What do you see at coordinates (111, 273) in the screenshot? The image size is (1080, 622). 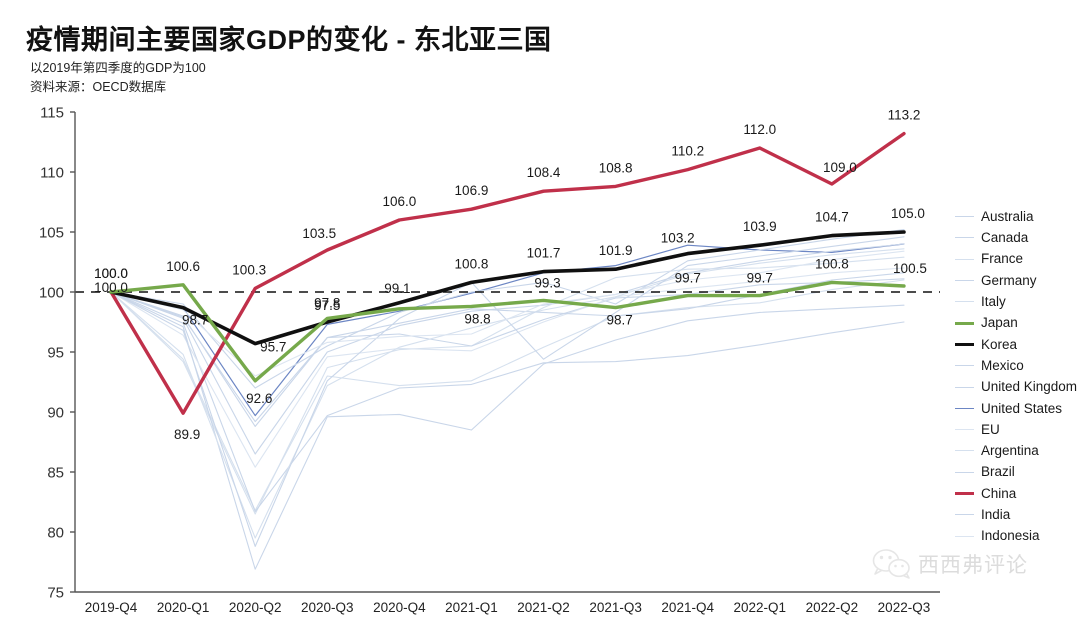 I see `data-point-label: 100.0` at bounding box center [111, 273].